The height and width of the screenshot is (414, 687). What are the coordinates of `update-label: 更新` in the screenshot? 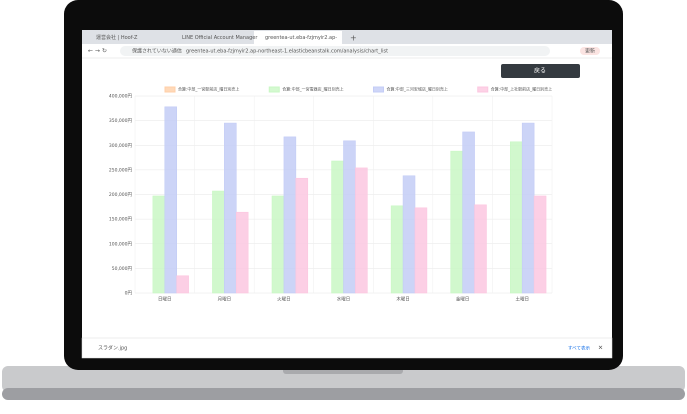 It's located at (590, 51).